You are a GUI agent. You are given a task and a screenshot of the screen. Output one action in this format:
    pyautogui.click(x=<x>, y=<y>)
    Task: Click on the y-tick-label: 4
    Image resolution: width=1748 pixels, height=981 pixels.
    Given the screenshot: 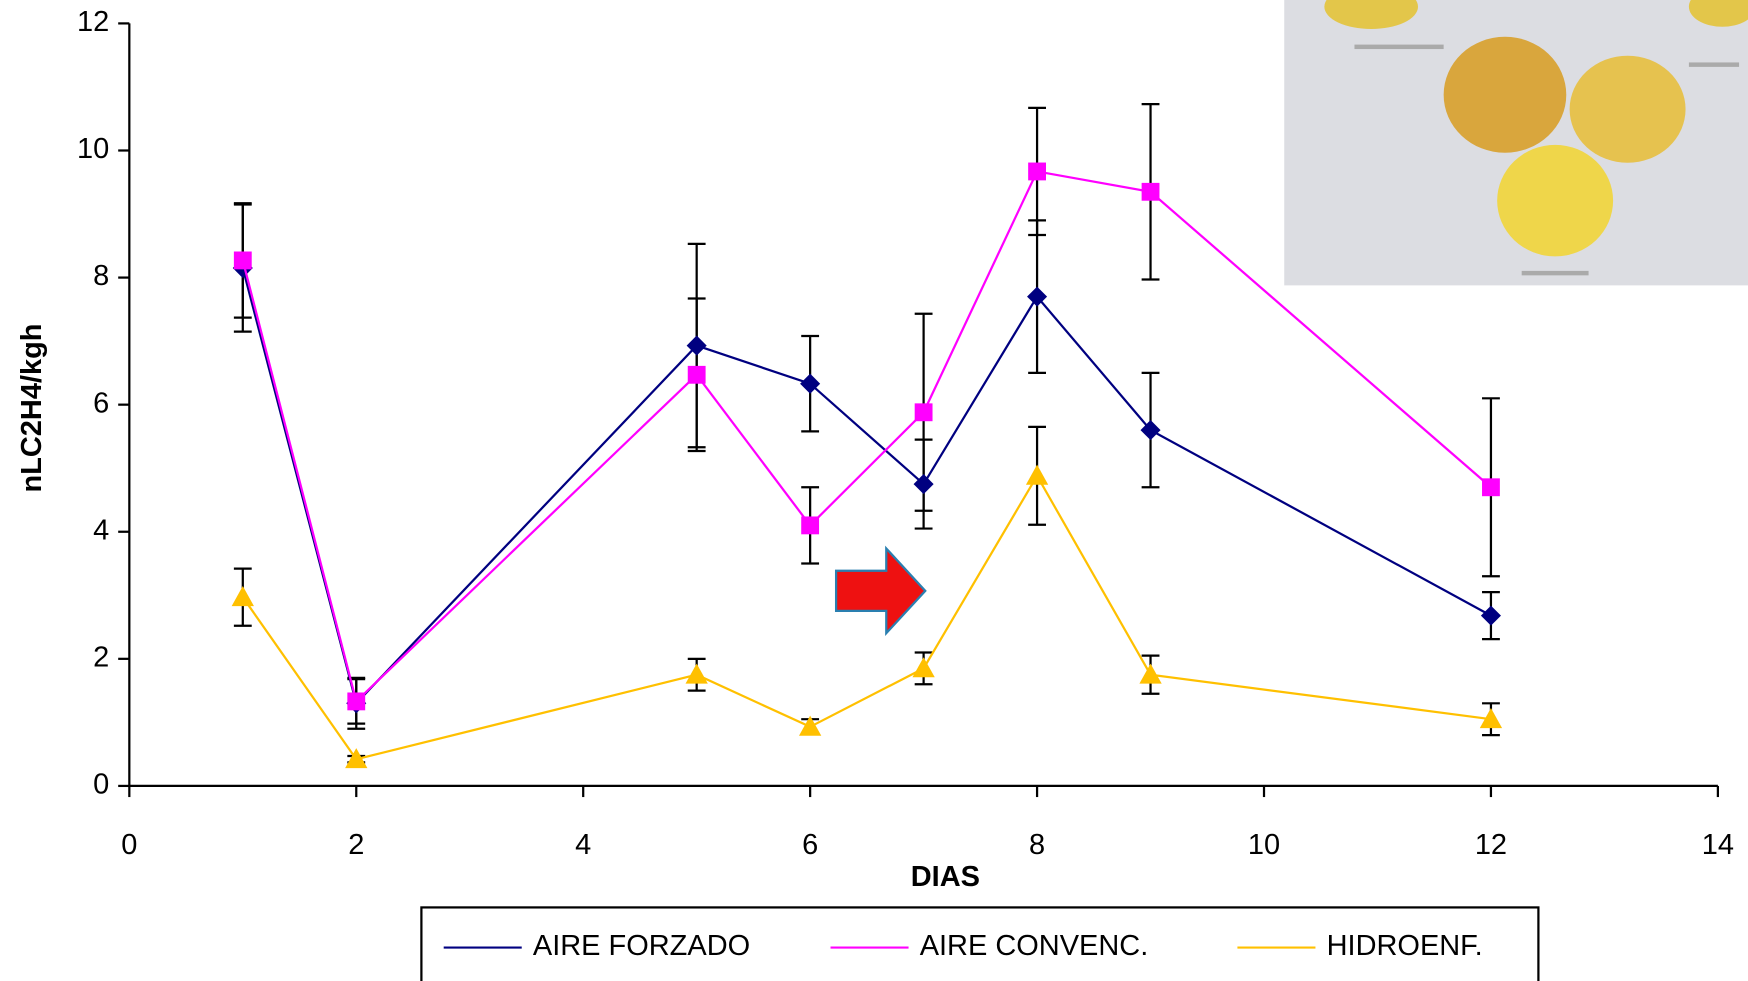 What is the action you would take?
    pyautogui.click(x=101, y=530)
    